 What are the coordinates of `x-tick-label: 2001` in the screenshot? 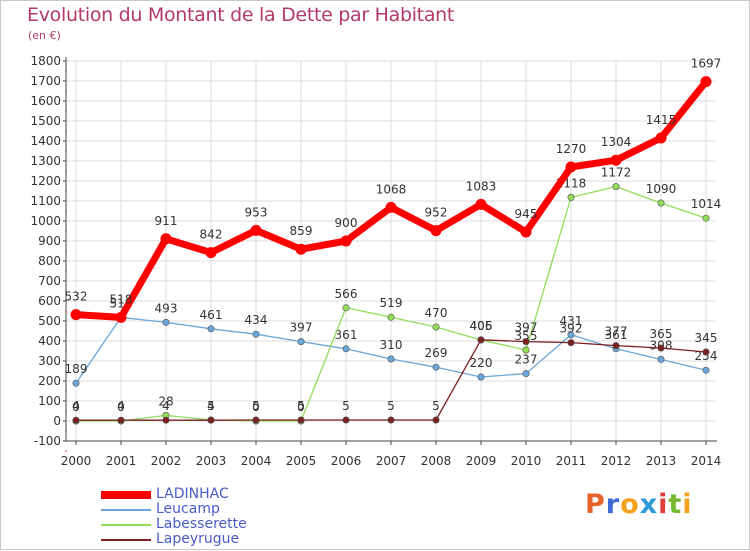 It's located at (121, 461).